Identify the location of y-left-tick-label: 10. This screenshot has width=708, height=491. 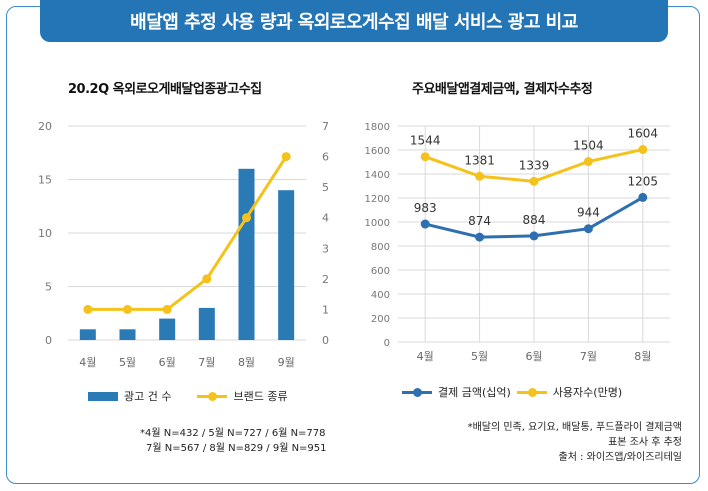
(45, 233).